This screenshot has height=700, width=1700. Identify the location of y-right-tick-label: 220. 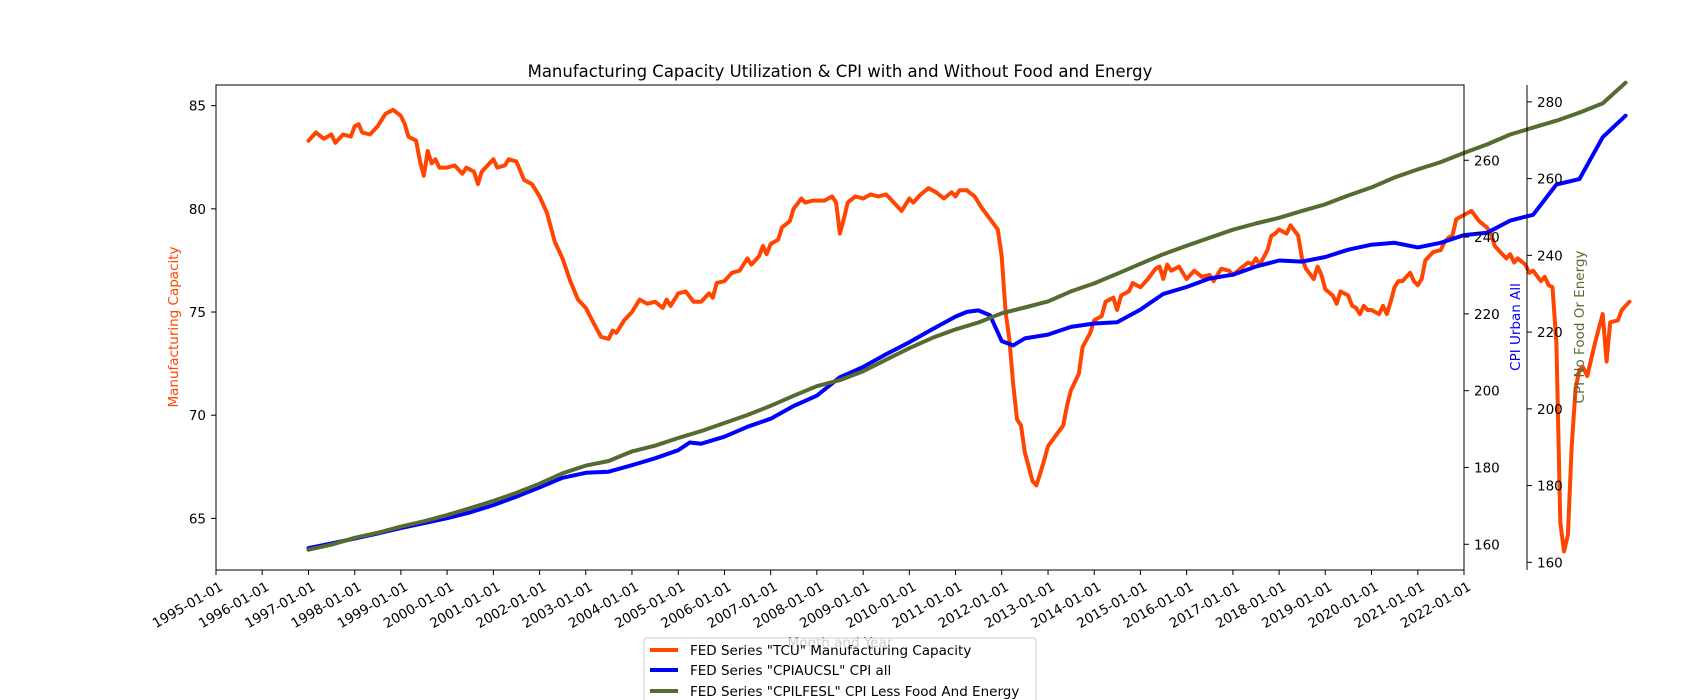
(1487, 315).